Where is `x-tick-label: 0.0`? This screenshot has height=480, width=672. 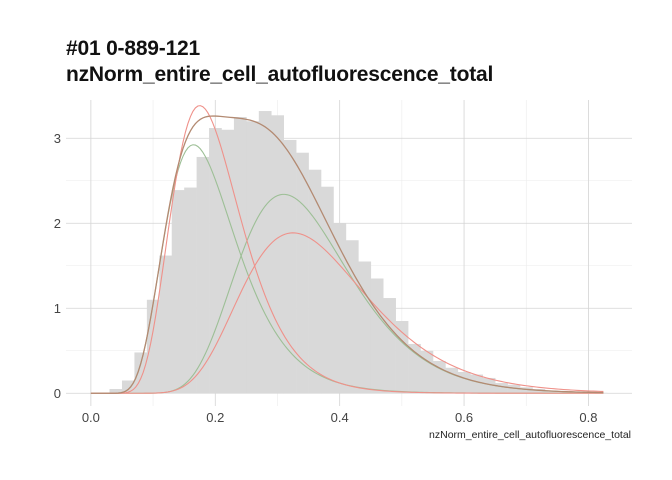 x-tick-label: 0.0 is located at coordinates (91, 417).